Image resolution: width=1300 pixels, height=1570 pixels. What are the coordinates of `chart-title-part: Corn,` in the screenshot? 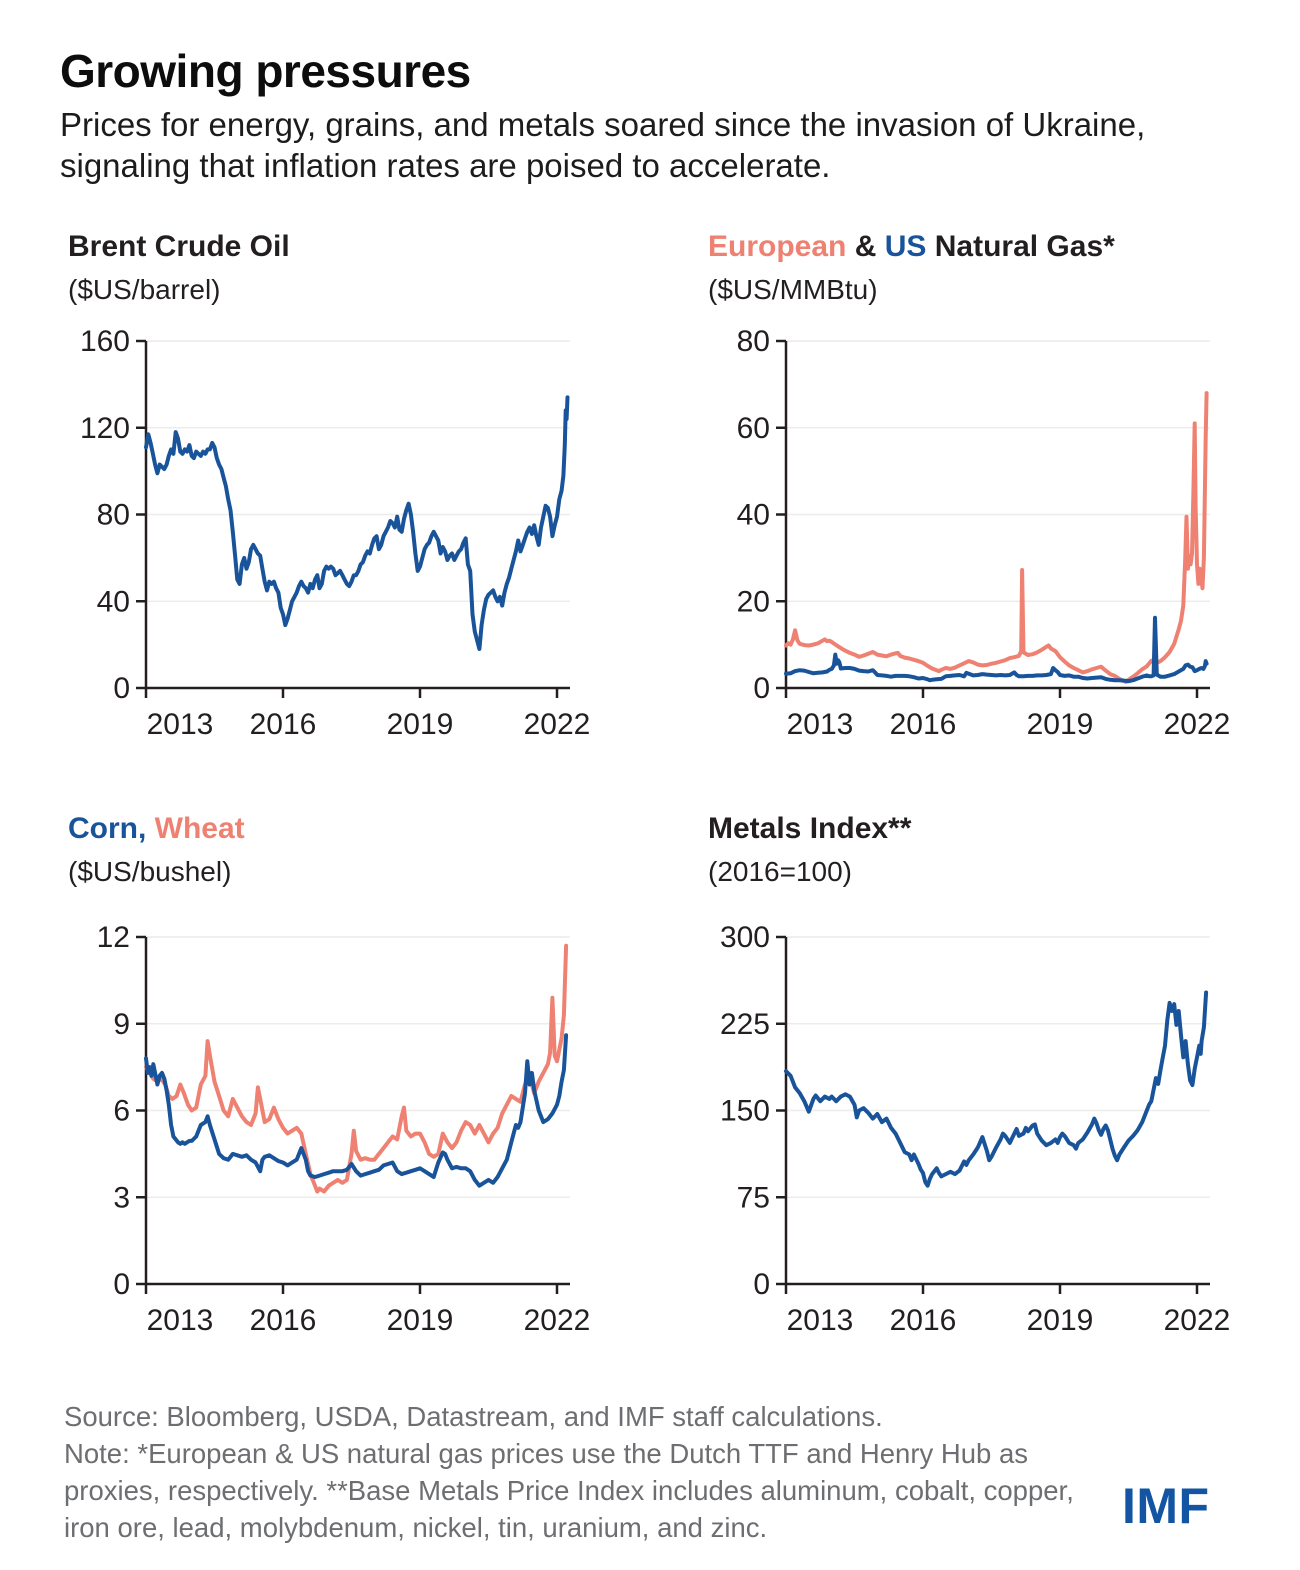 It's located at (107, 828).